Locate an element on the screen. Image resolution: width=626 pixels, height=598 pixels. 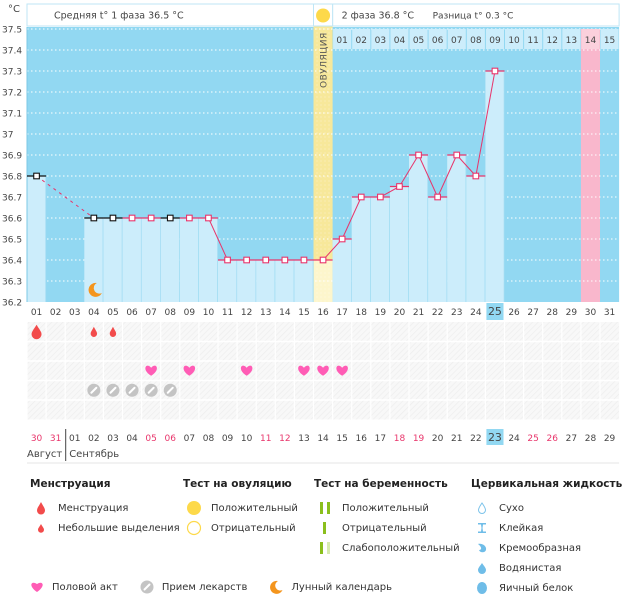
phase2-day-label: 04 is located at coordinates (400, 41).